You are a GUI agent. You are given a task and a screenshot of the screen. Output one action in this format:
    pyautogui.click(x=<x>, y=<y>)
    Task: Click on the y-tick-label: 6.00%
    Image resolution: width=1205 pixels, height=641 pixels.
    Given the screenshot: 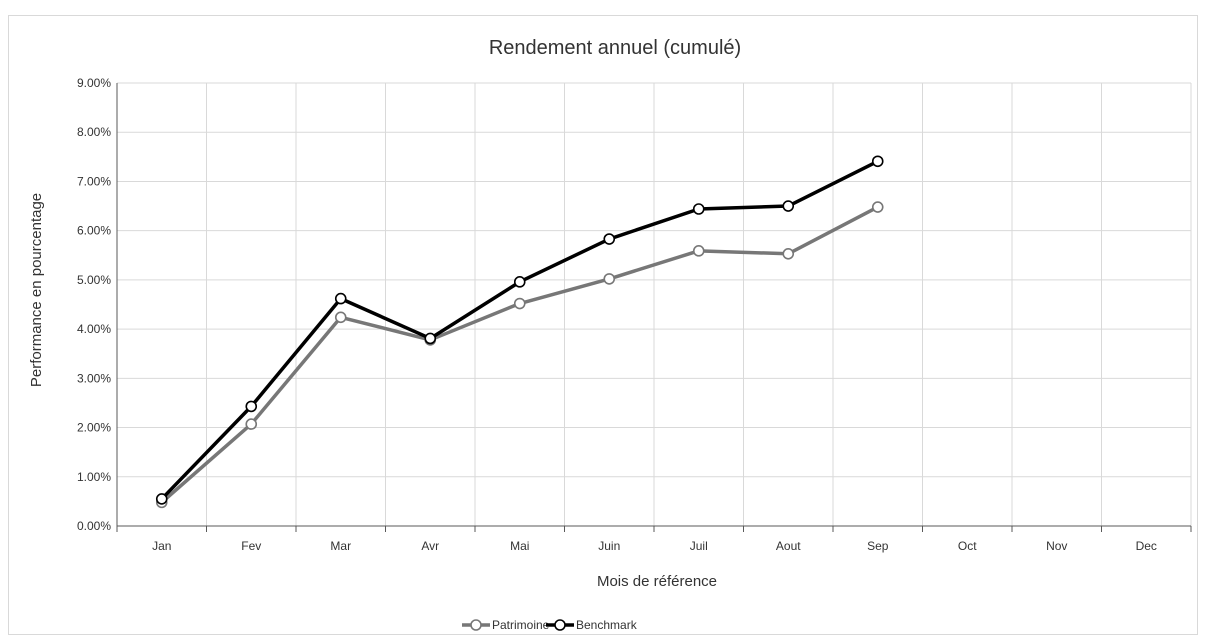 What is the action you would take?
    pyautogui.click(x=94, y=231)
    